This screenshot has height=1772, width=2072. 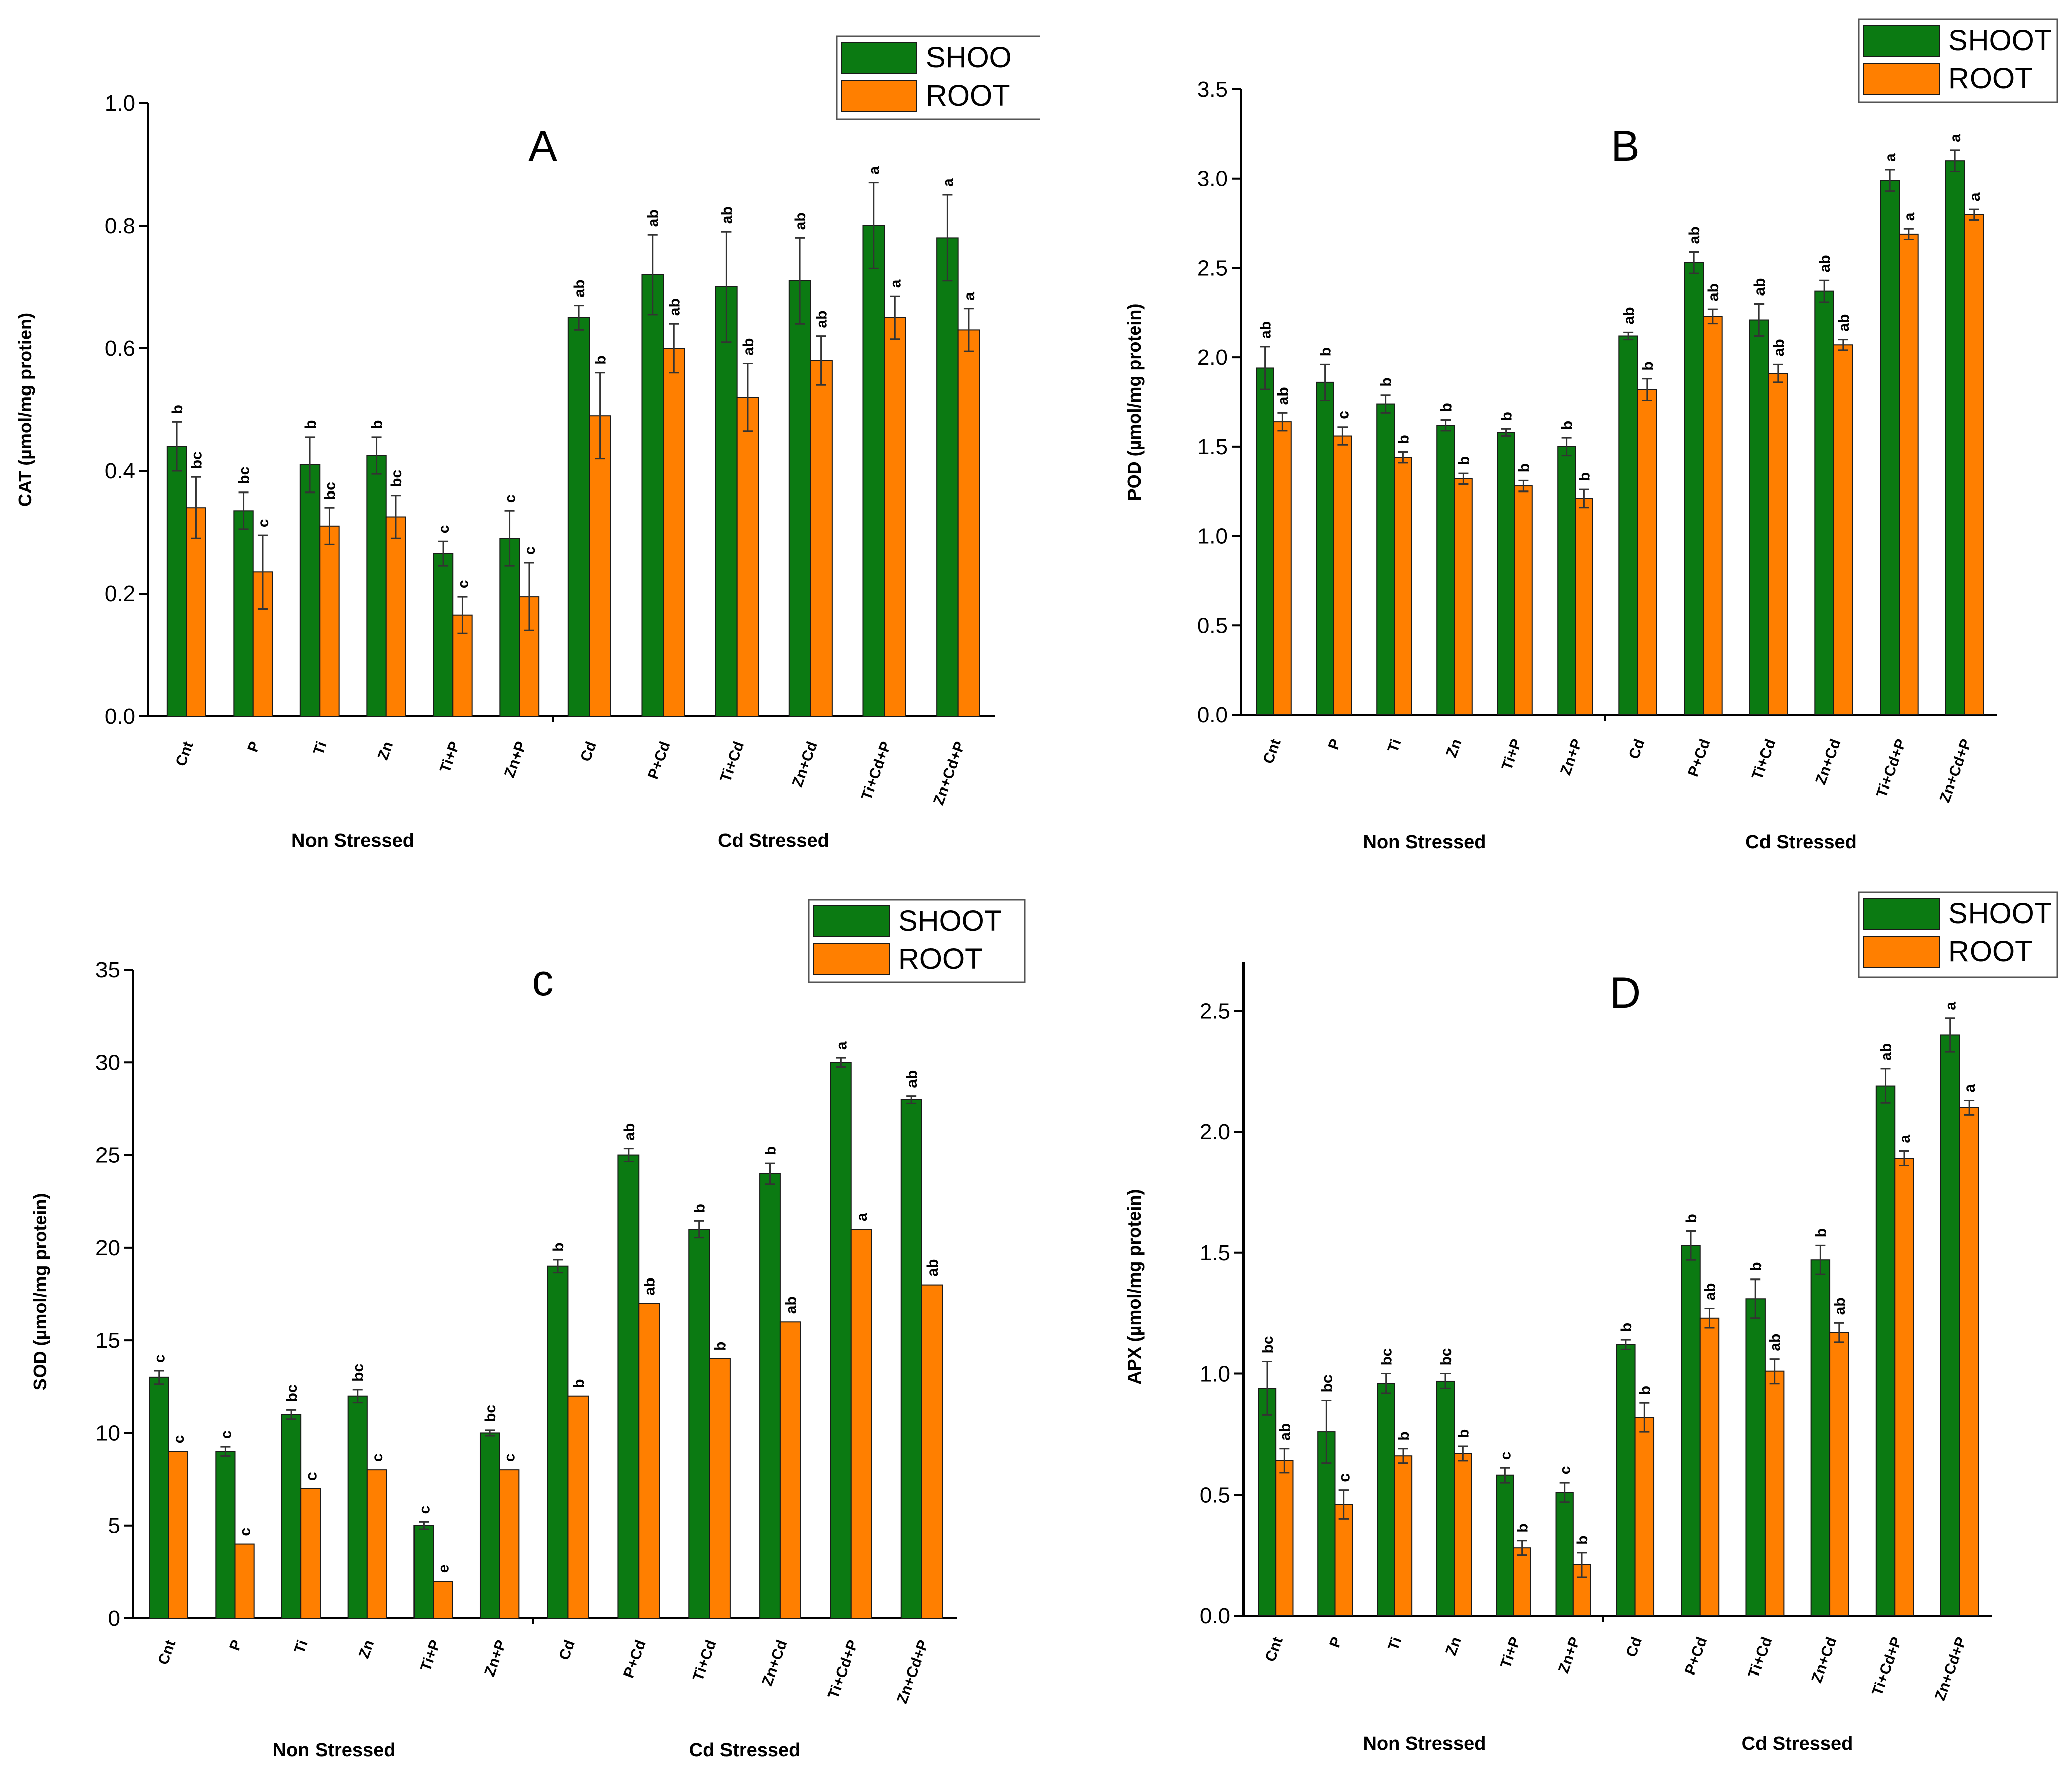 I want to click on y-tick-label: 1.0, so click(x=120, y=103).